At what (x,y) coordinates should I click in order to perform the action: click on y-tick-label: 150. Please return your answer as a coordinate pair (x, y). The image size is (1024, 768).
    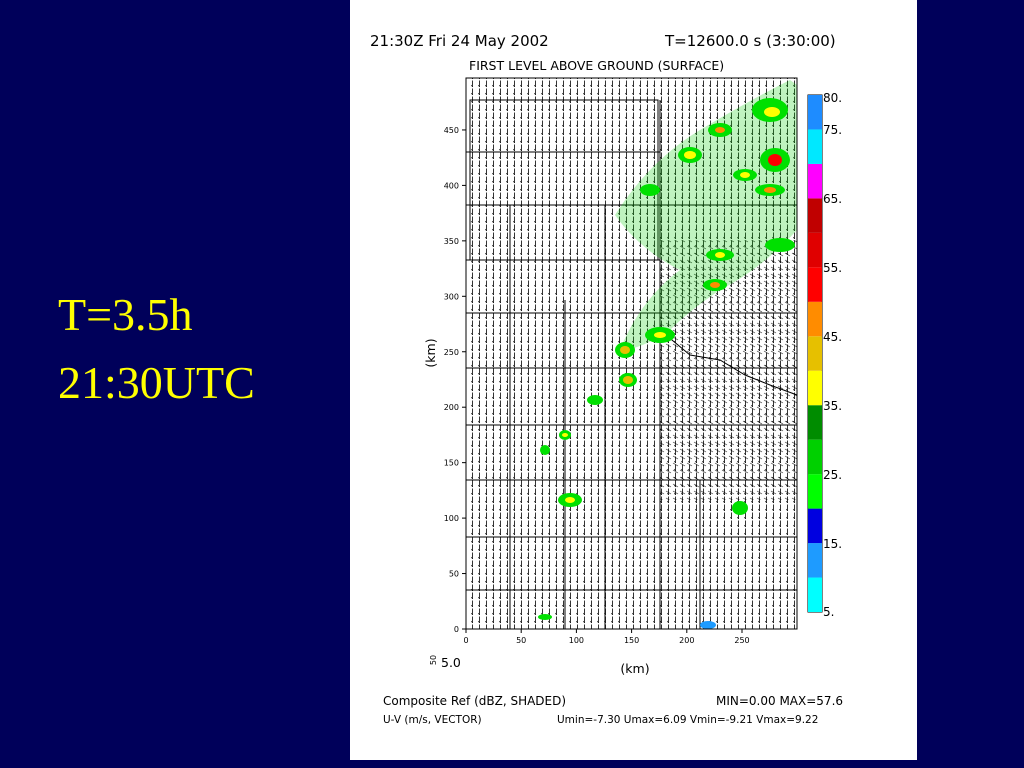
    Looking at the image, I should click on (451, 463).